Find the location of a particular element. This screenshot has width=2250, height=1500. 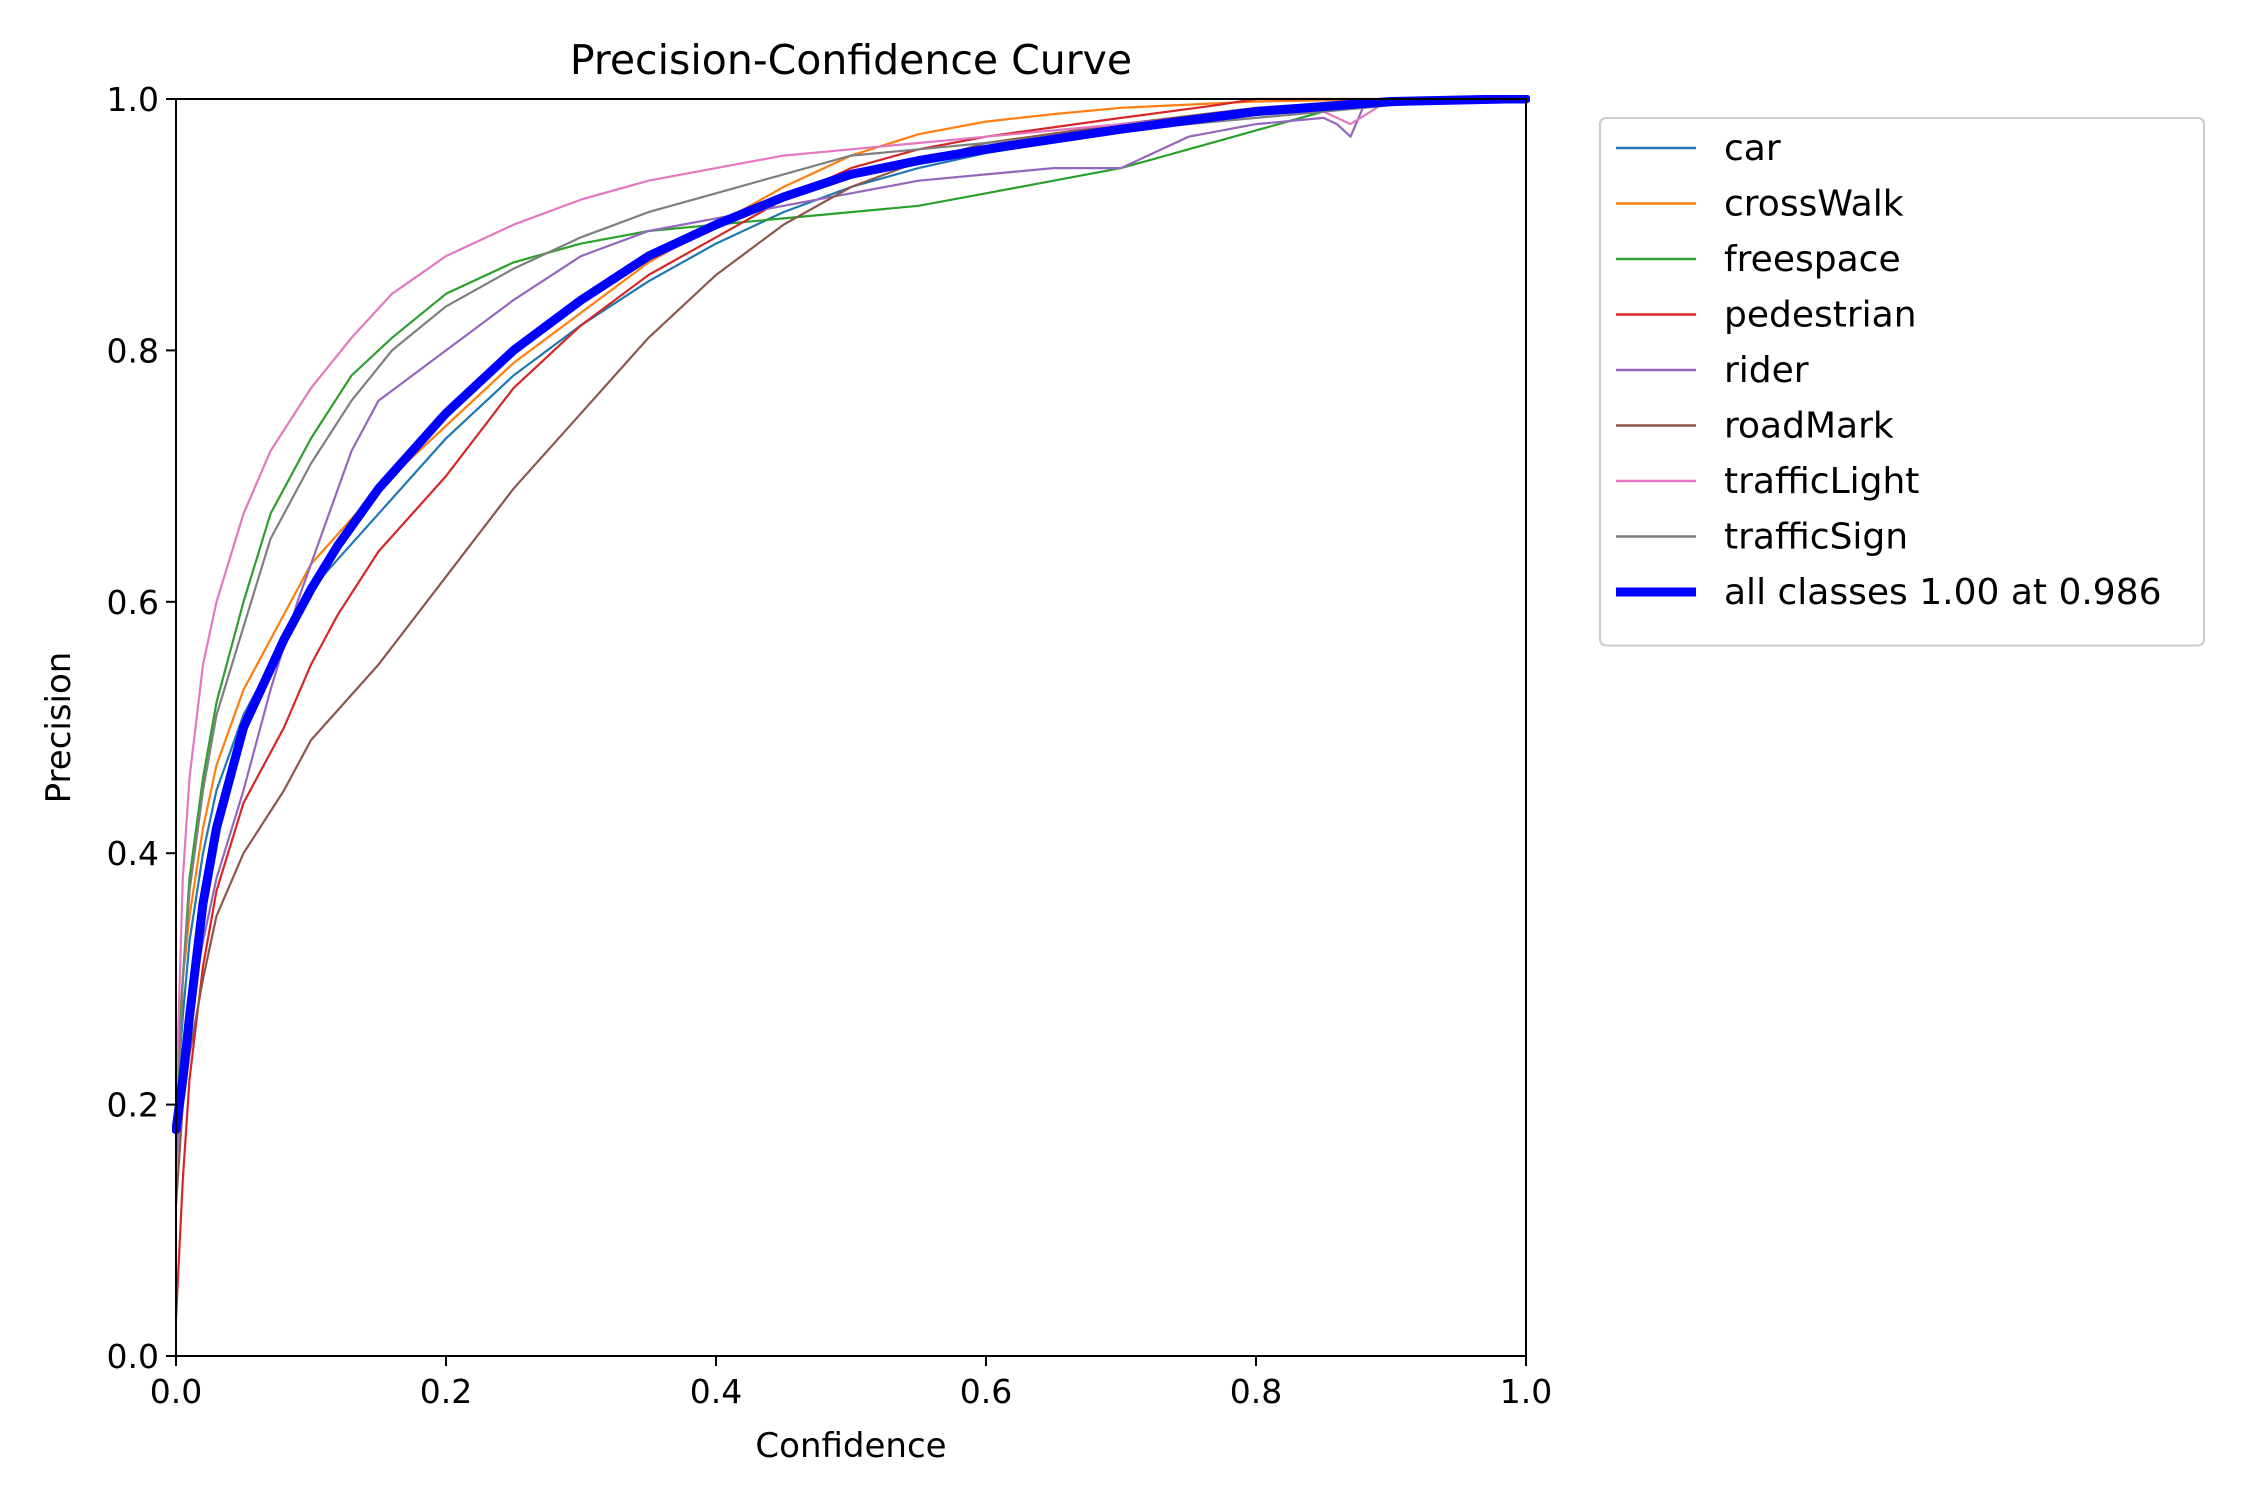

y-tick-label: 0.6 is located at coordinates (133, 602).